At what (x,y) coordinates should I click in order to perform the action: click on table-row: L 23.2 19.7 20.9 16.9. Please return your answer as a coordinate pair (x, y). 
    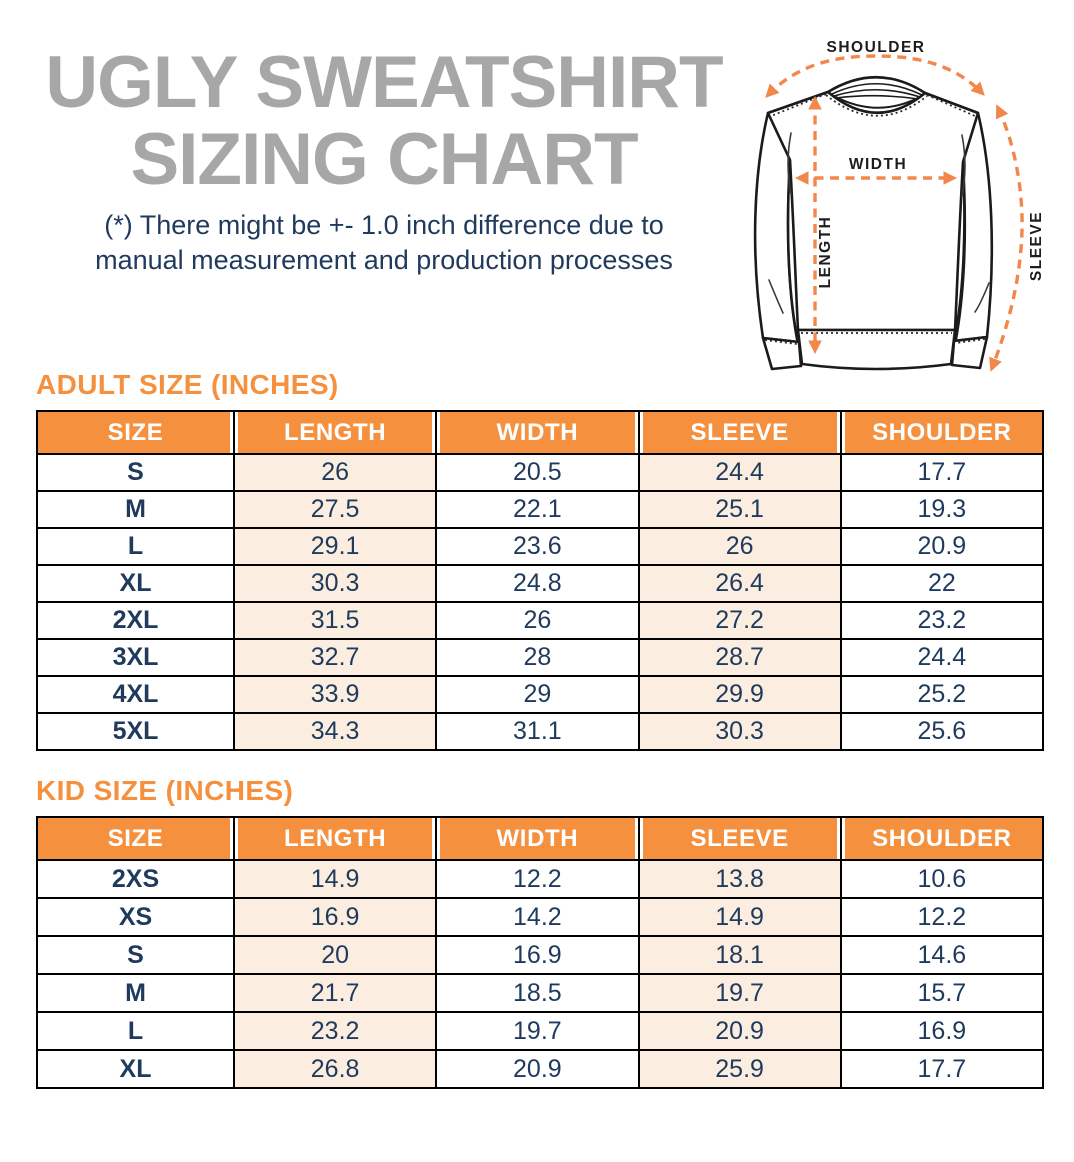
    Looking at the image, I should click on (540, 1031).